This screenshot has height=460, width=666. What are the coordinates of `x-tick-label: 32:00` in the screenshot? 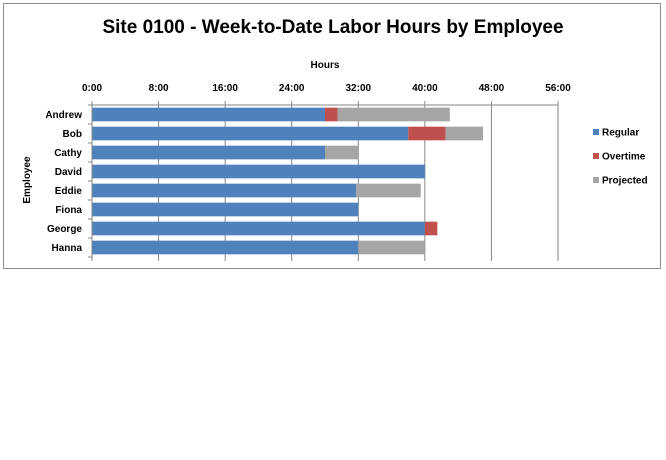 It's located at (358, 88).